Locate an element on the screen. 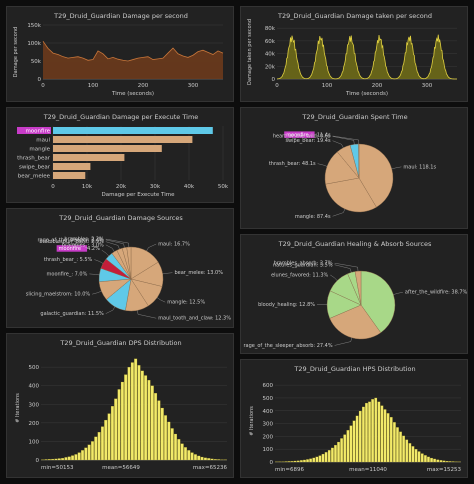  pie-label: mangle: 12.5% is located at coordinates (186, 303).